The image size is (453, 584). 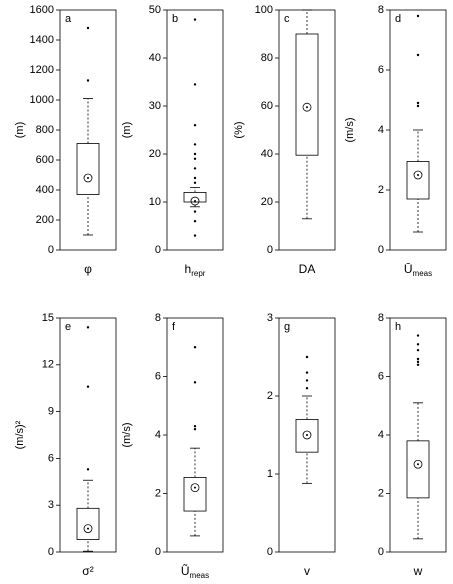 I want to click on x-axis-label-main: DA, so click(x=307, y=269).